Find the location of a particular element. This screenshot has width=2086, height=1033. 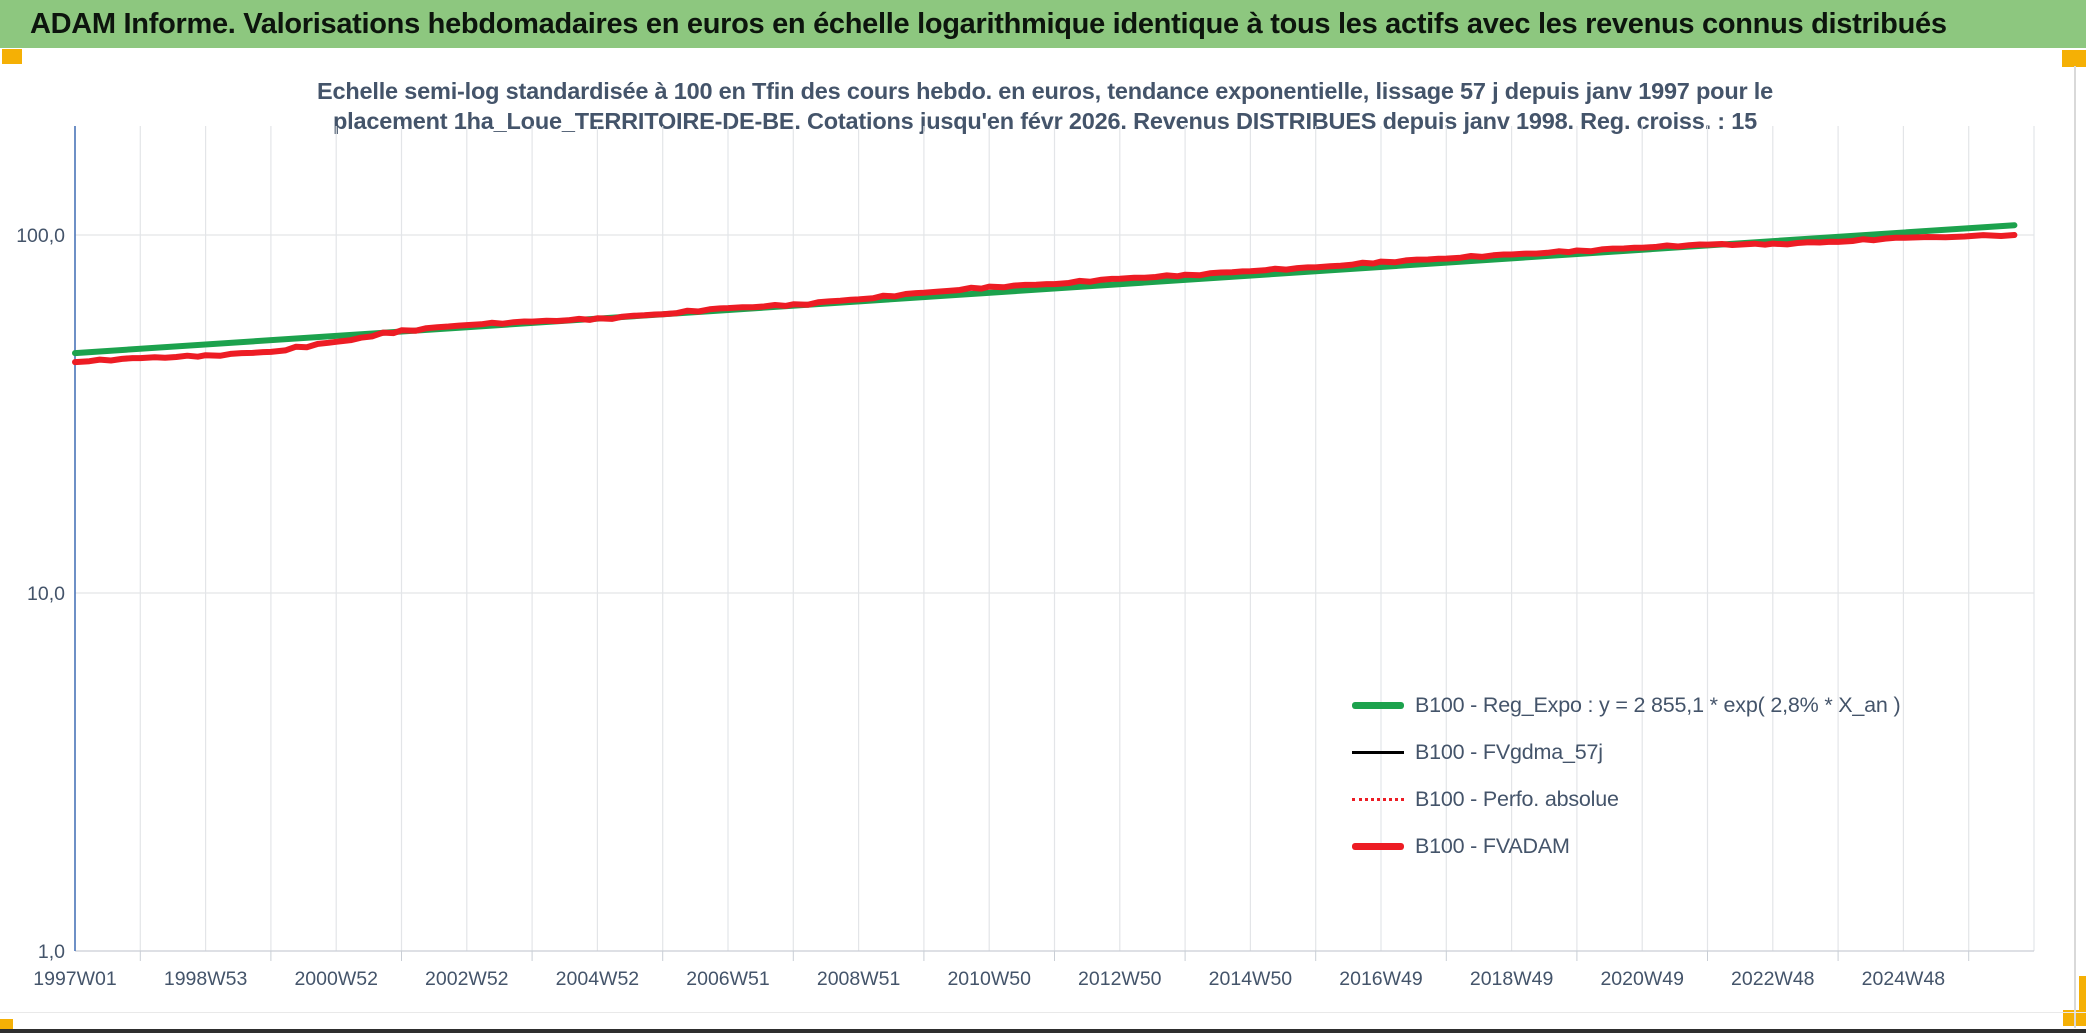

x-axis-label: 2008W51 is located at coordinates (858, 979).